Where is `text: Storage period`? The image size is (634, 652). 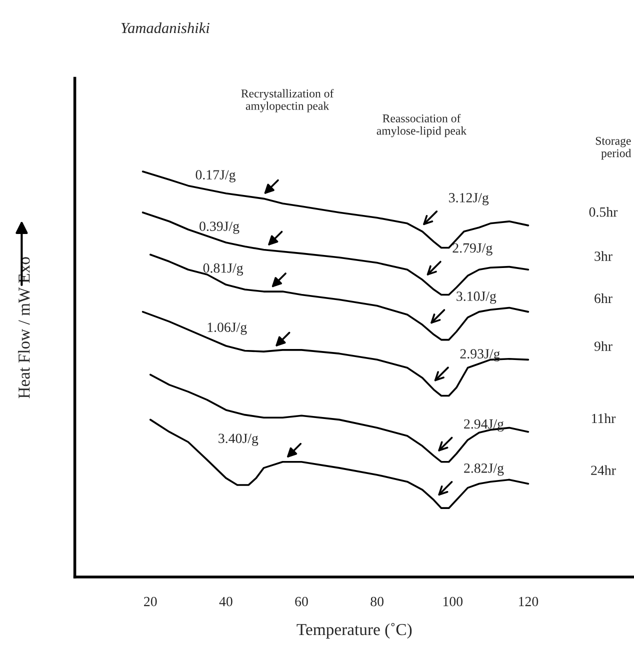 text: Storage period is located at coordinates (614, 148).